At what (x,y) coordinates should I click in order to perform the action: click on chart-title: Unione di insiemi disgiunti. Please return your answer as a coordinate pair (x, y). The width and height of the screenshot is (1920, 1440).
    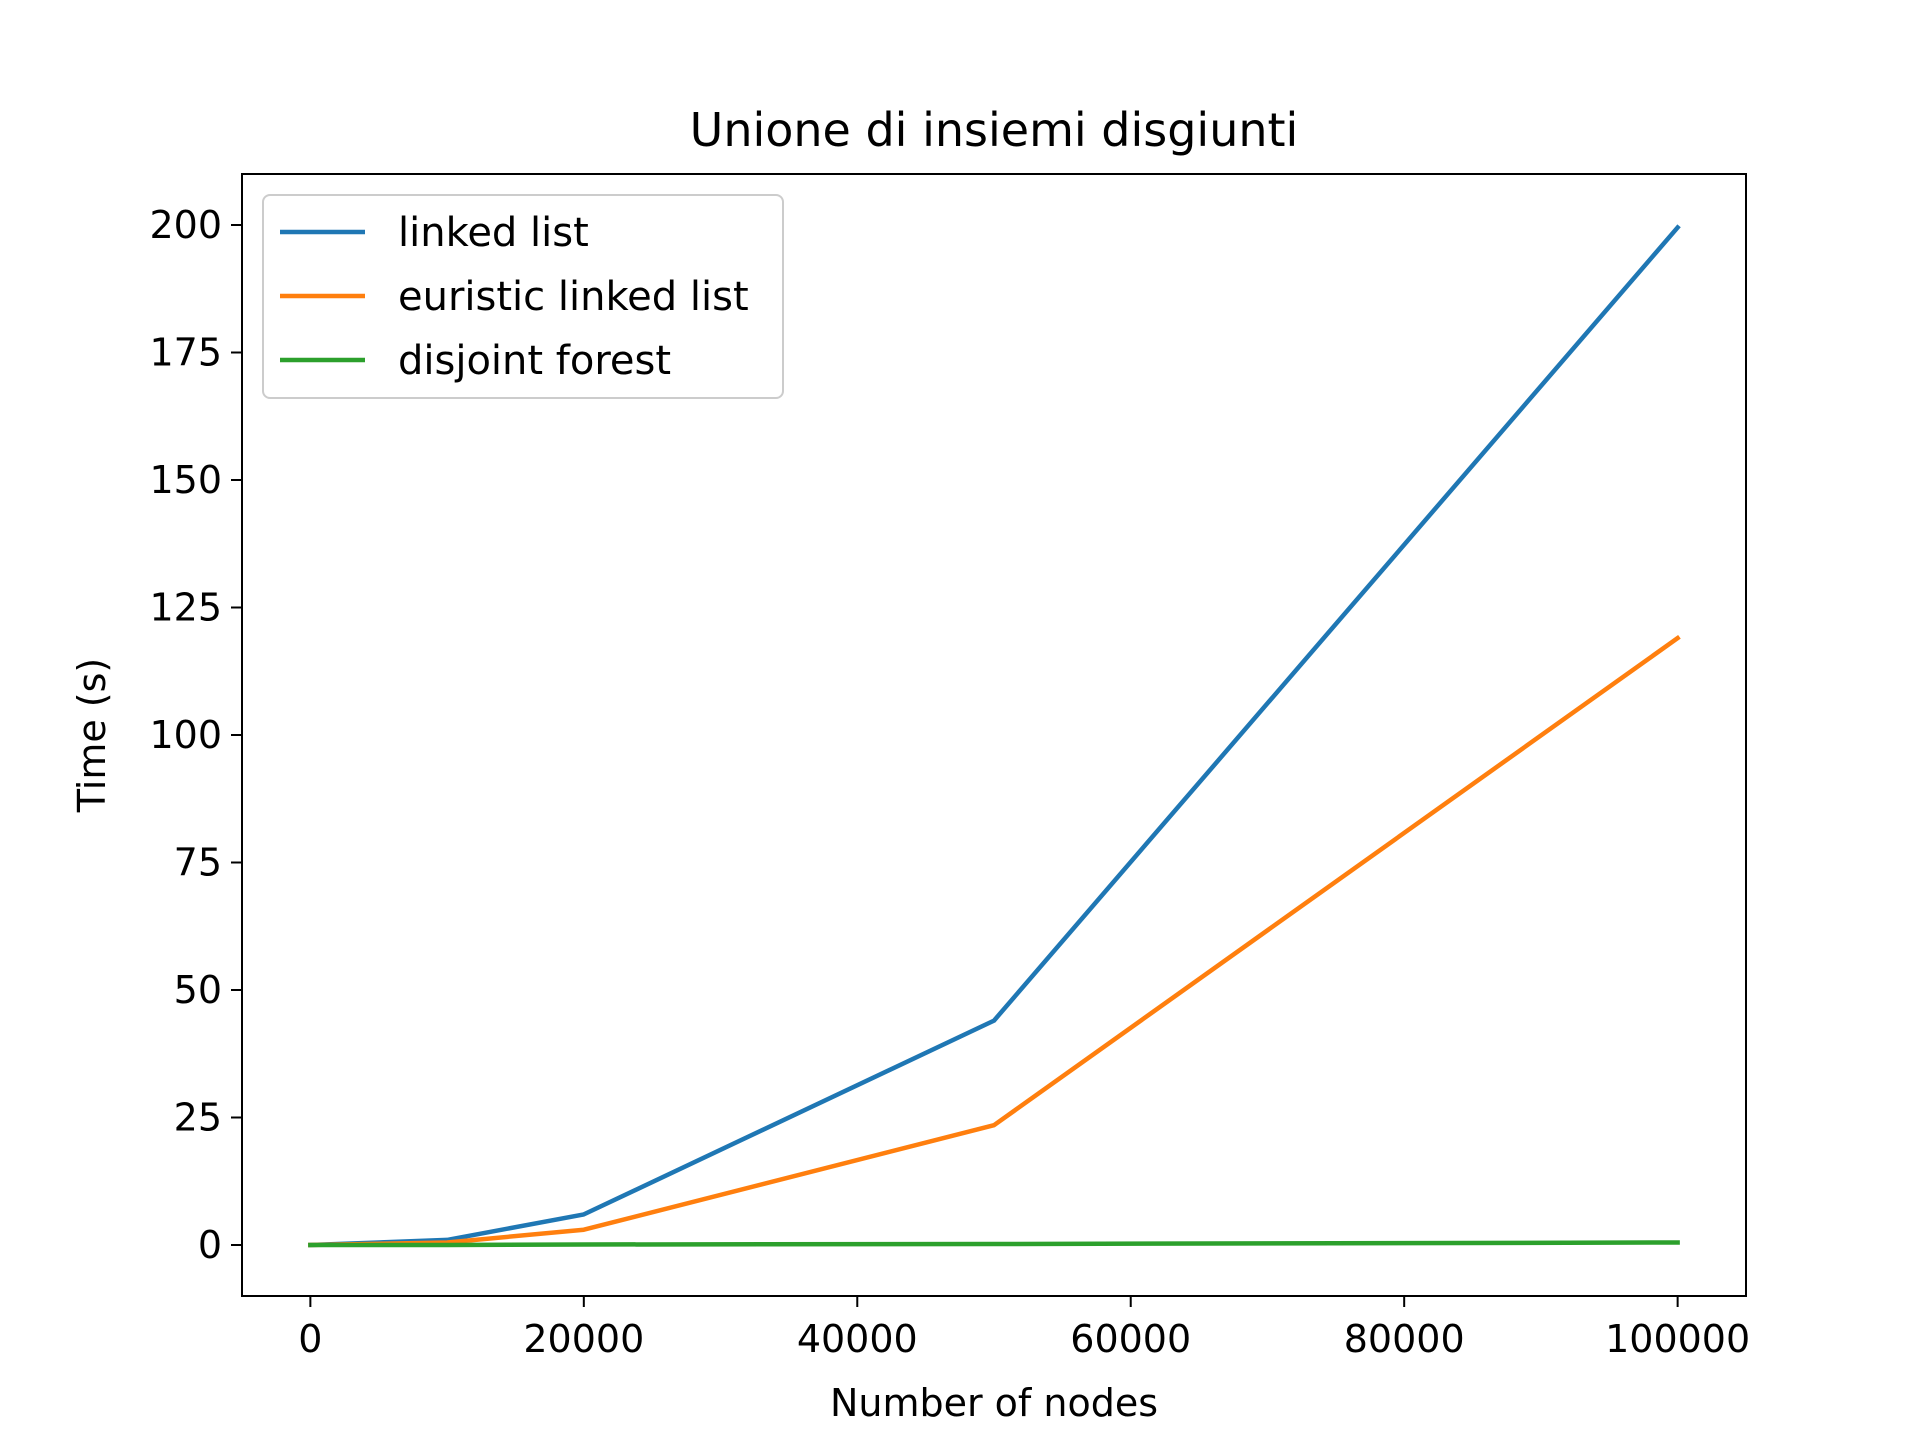
    Looking at the image, I should click on (994, 130).